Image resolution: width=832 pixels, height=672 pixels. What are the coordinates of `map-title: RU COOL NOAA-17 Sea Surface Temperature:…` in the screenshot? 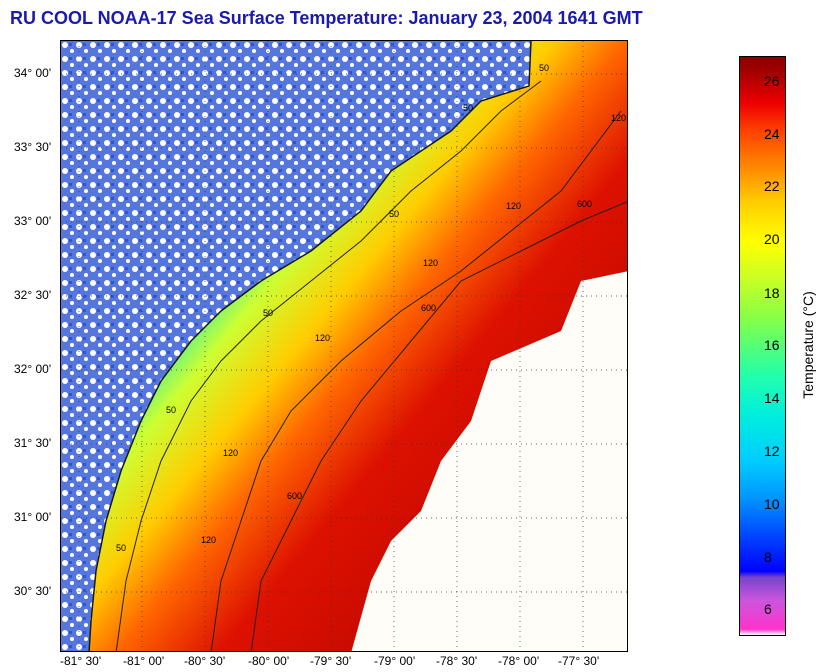 It's located at (326, 18).